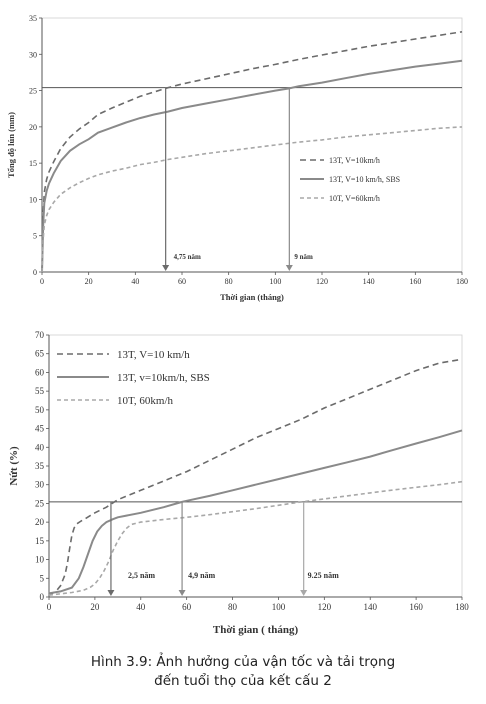  I want to click on legend-label: 13T, V=10 km/h, SBS, so click(364, 179).